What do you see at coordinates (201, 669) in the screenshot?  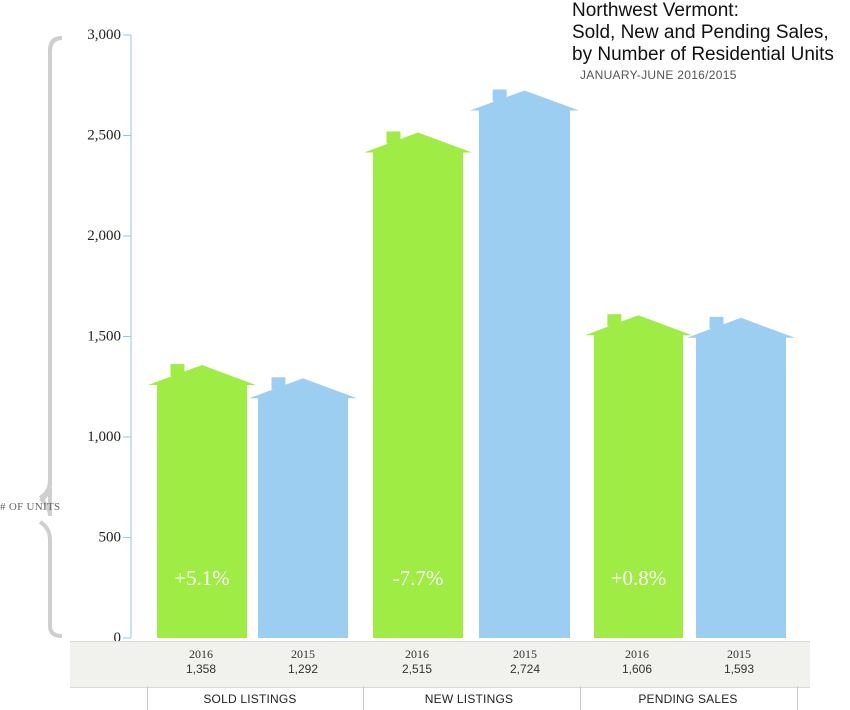 I see `table-value-sold-2016: 1,358` at bounding box center [201, 669].